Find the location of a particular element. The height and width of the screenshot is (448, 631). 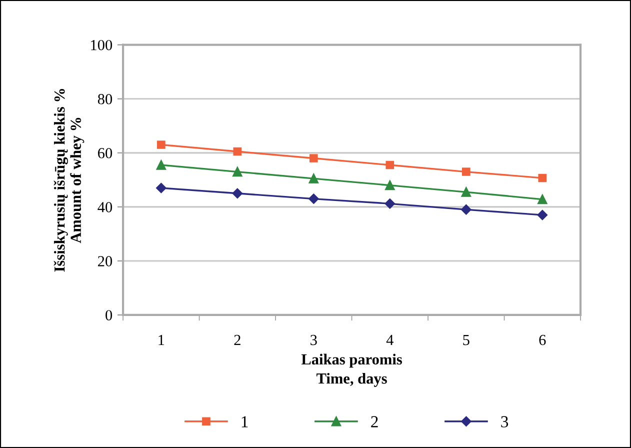

legend-label: 2 is located at coordinates (374, 422).